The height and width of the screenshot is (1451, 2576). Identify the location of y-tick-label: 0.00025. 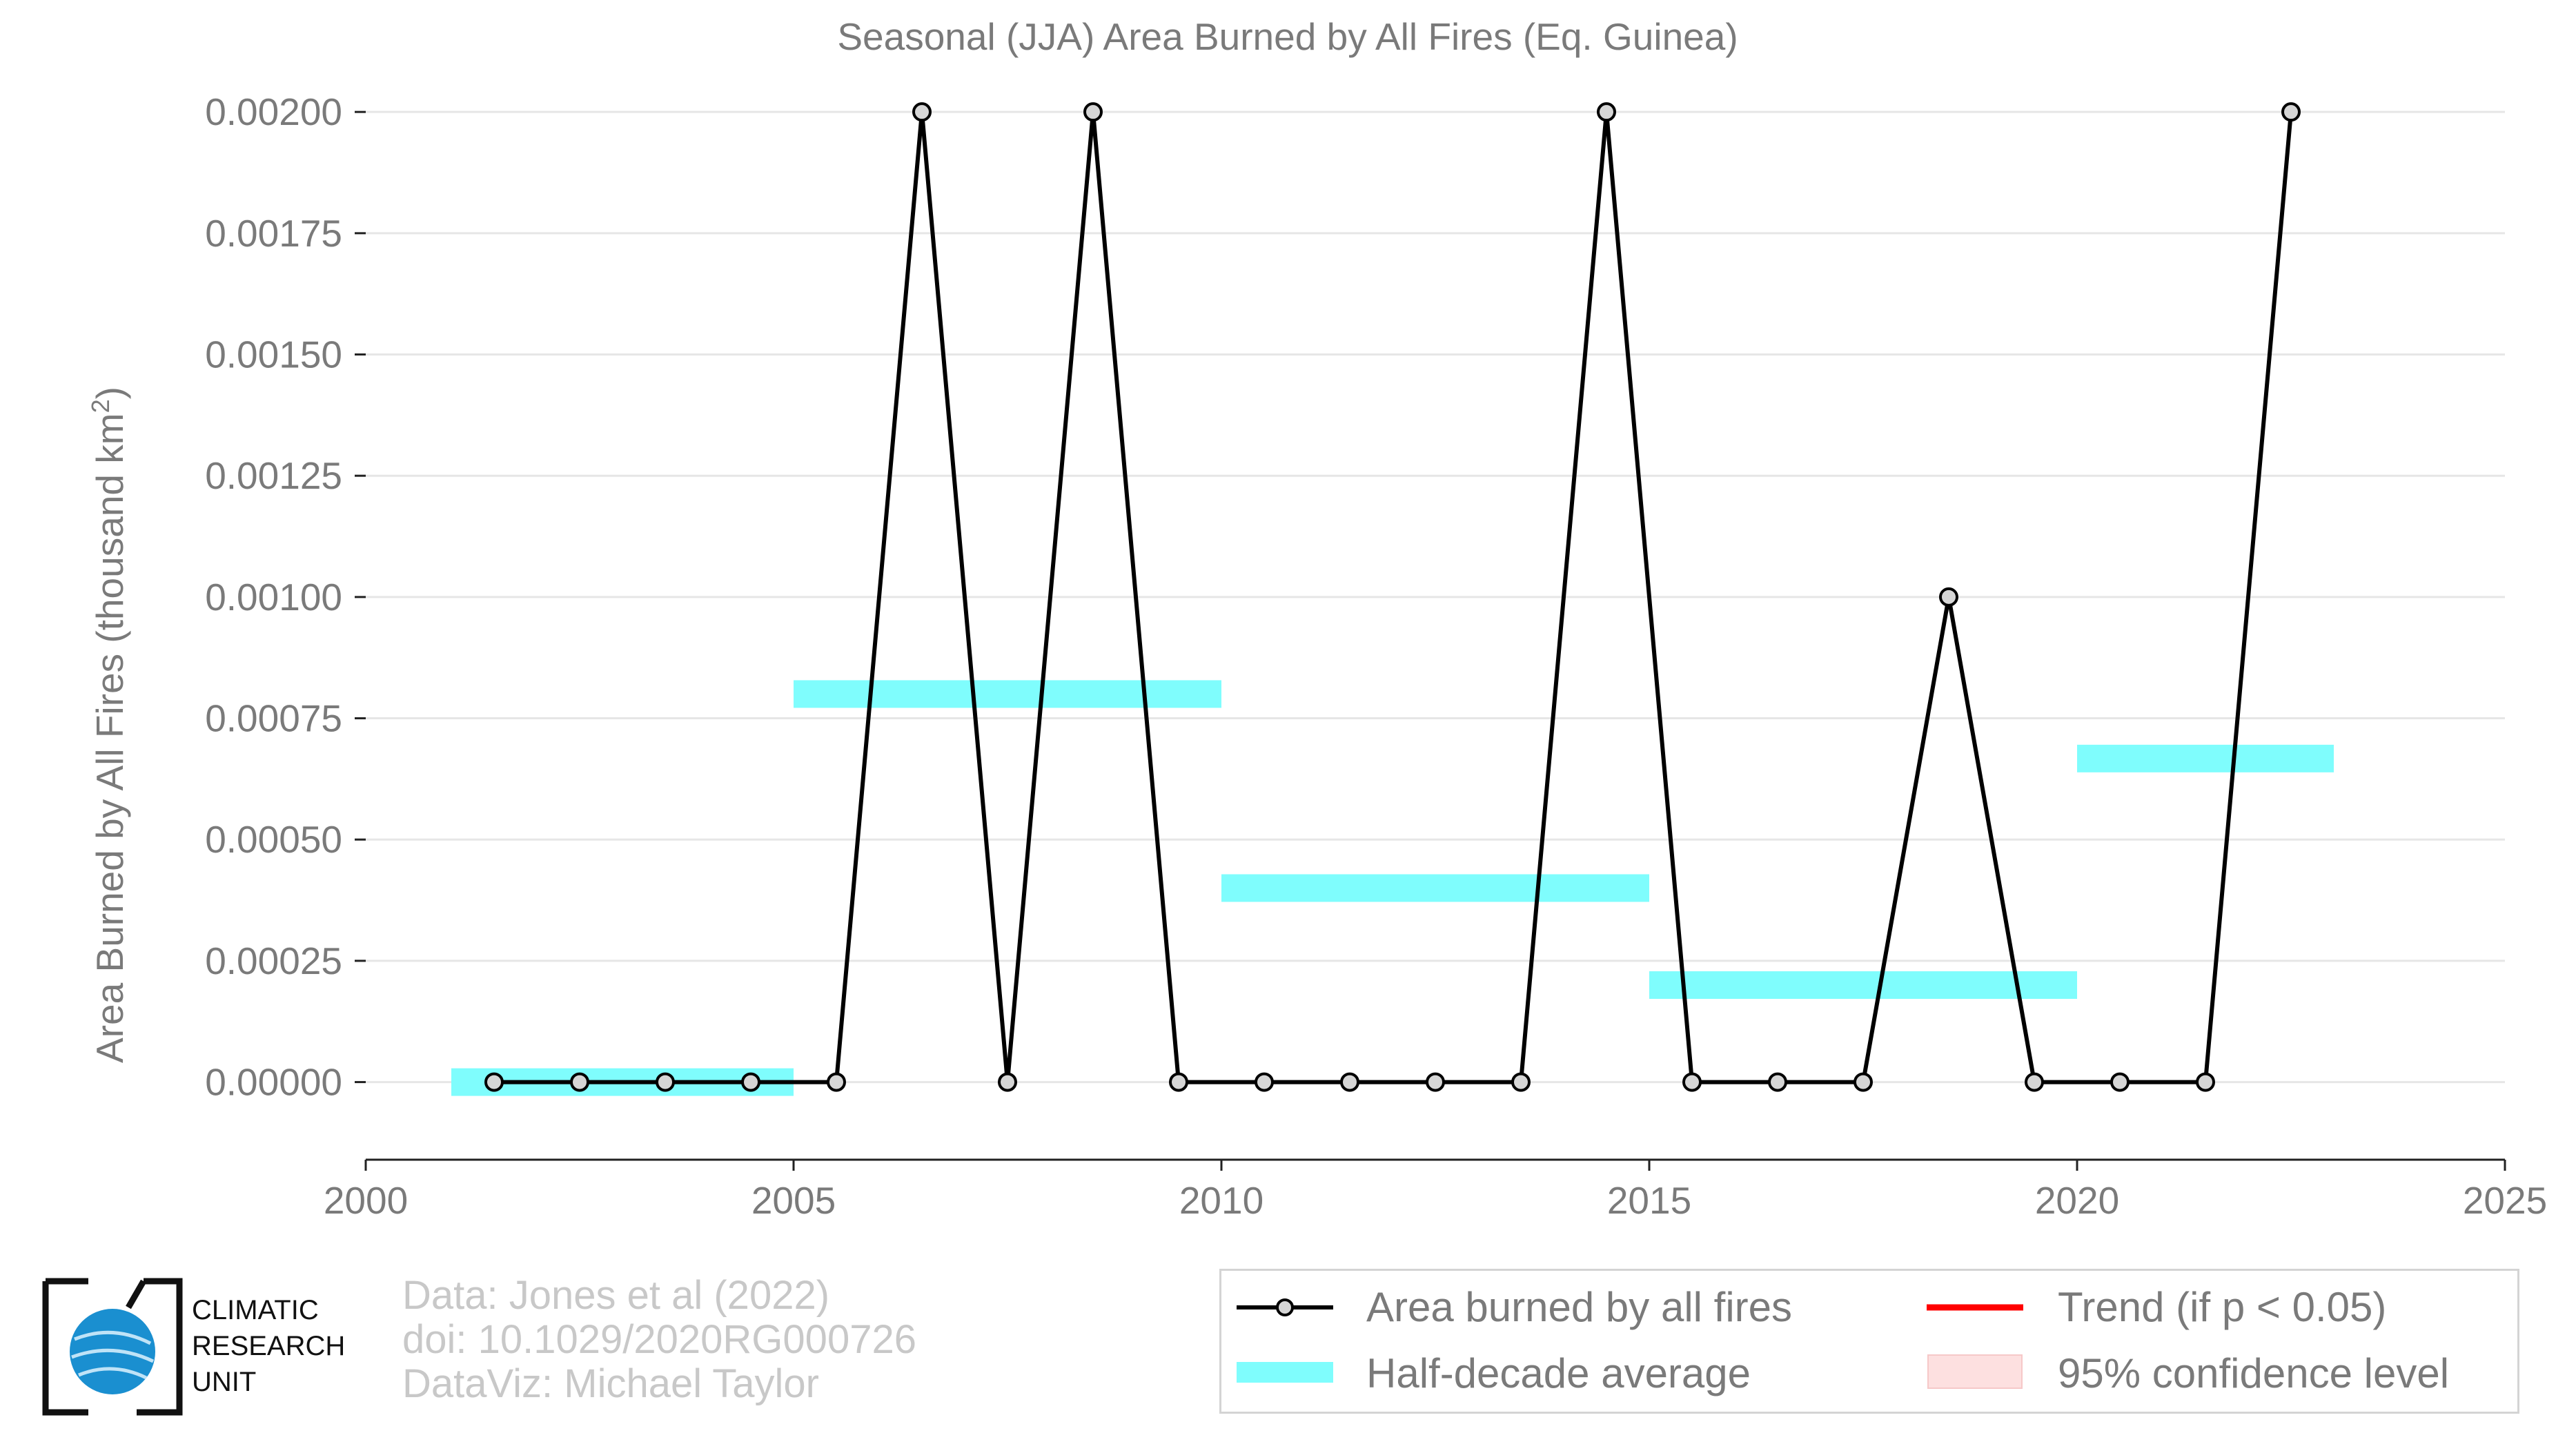
(273, 961).